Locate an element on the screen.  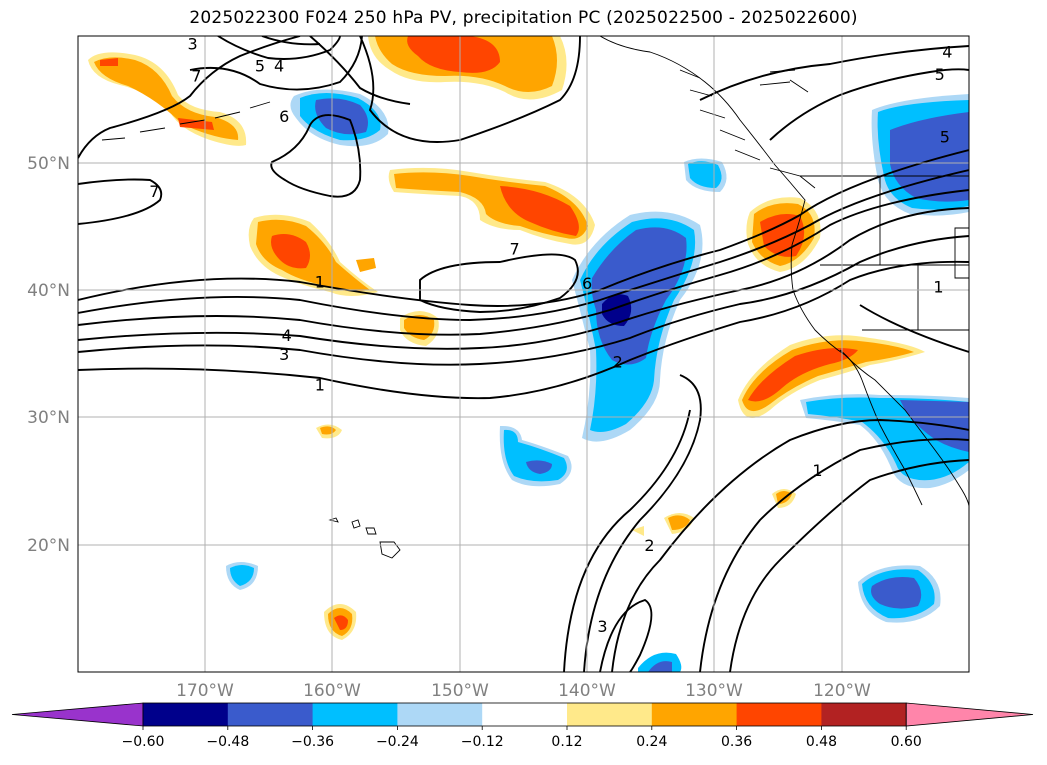
lon-label: 170°W is located at coordinates (205, 691).